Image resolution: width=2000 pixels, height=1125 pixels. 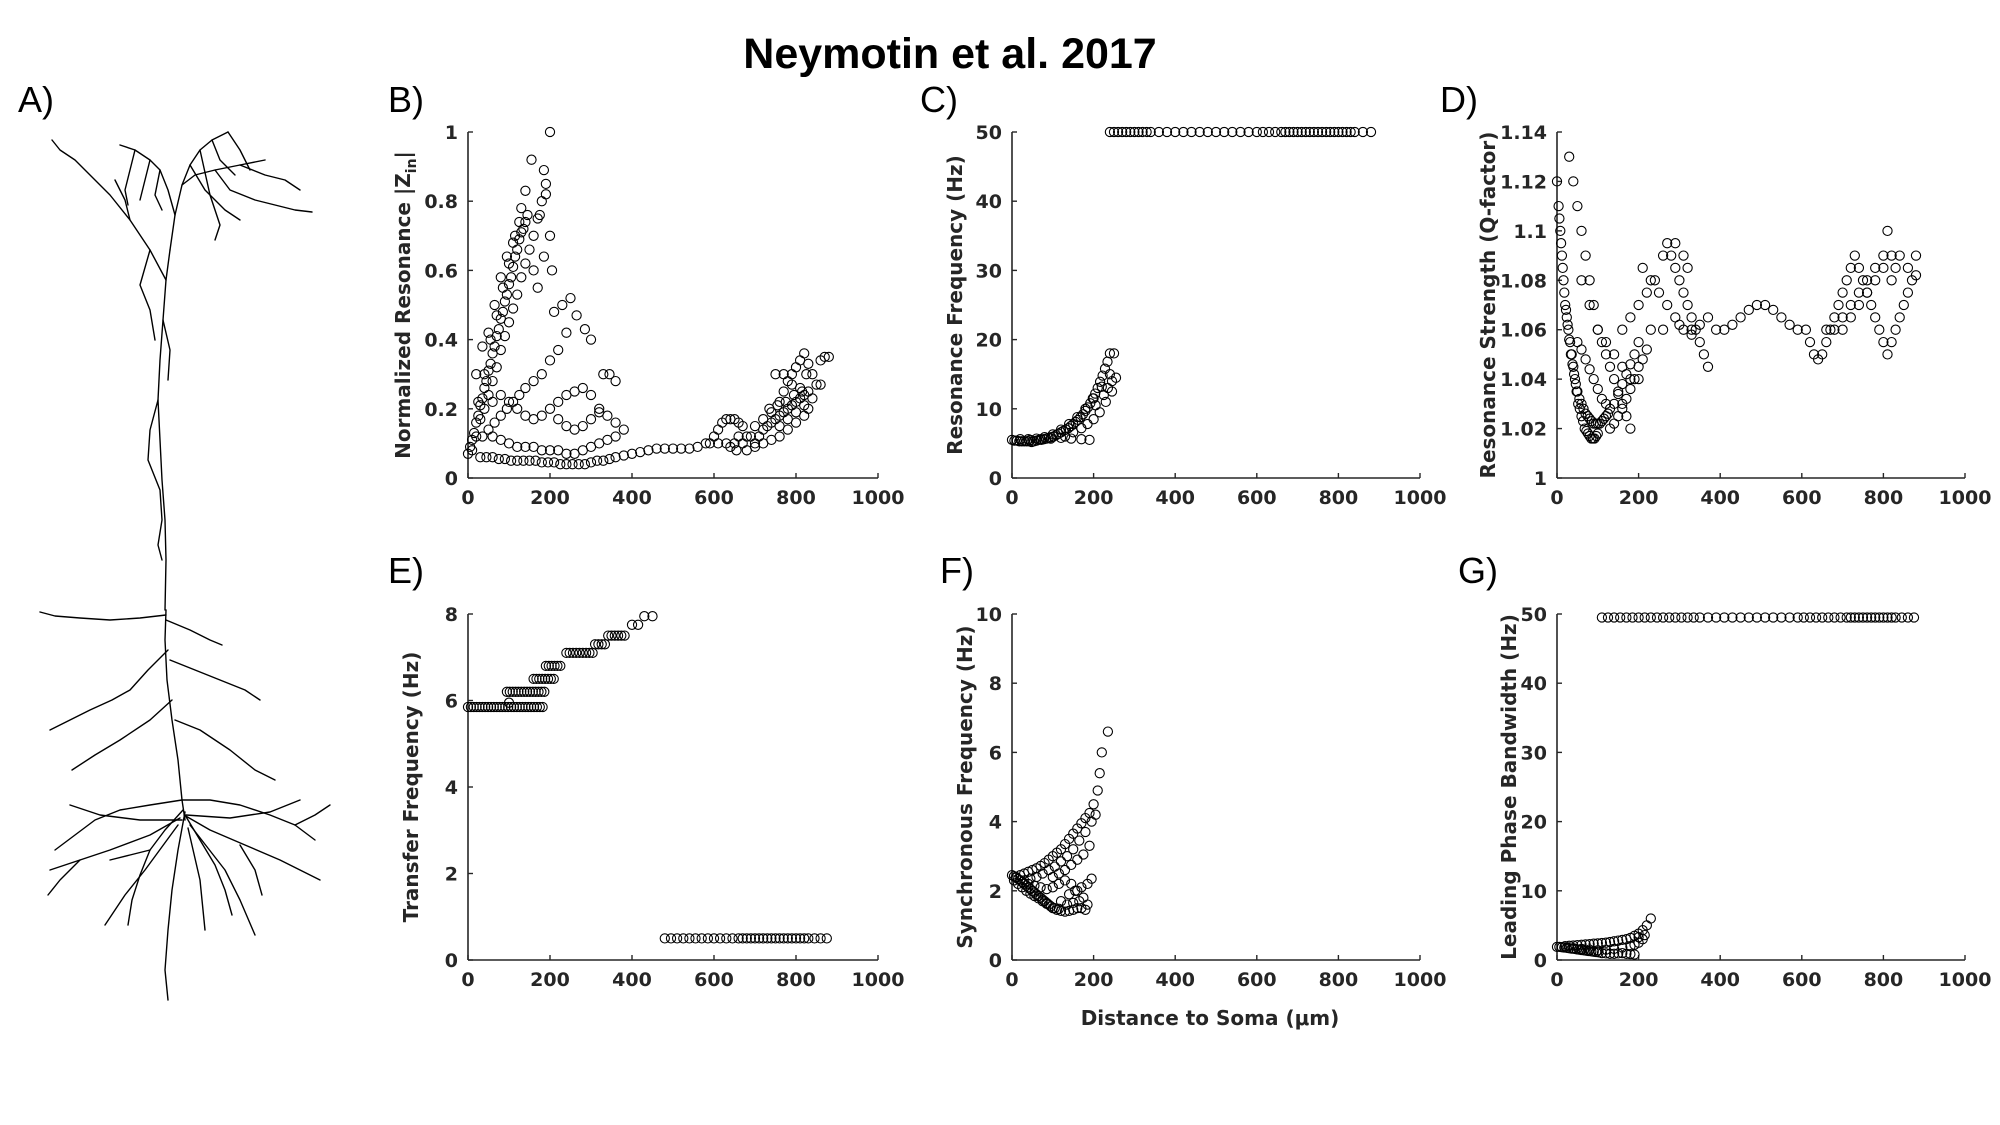 What do you see at coordinates (1509, 787) in the screenshot?
I see `y-axis-label: Leading Phase Bandwidth (Hz)` at bounding box center [1509, 787].